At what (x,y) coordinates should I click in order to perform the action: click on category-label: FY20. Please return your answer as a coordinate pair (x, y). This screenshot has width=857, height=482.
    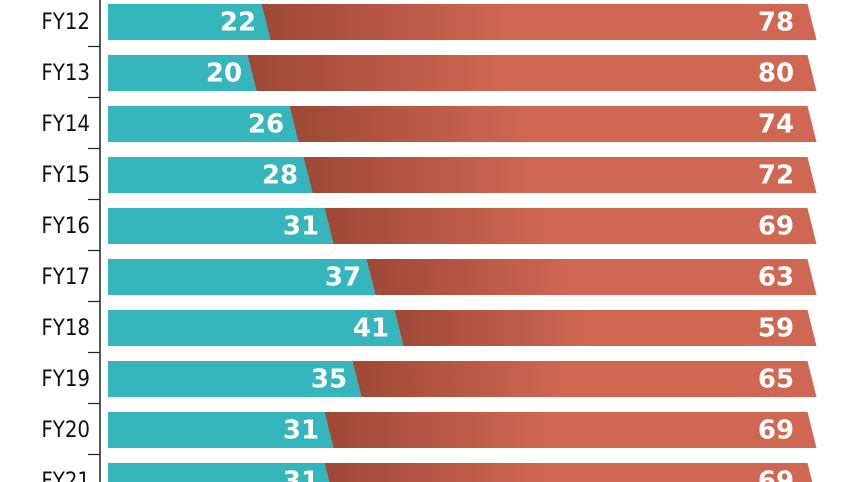
    Looking at the image, I should click on (65, 430).